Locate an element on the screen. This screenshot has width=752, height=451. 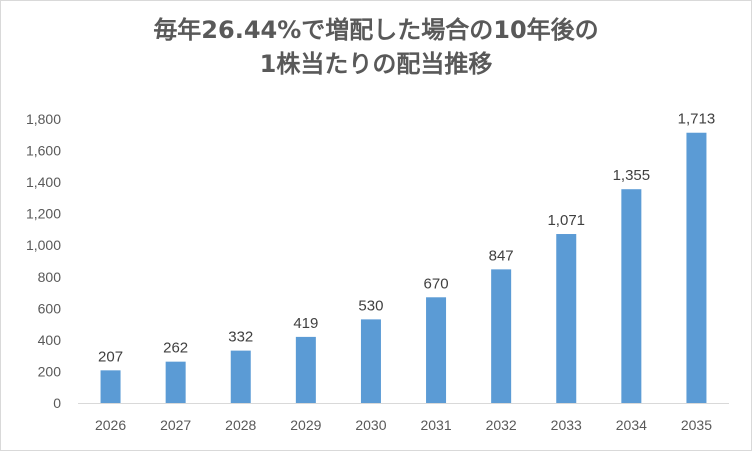
y-tick-label: 600 is located at coordinates (50, 308).